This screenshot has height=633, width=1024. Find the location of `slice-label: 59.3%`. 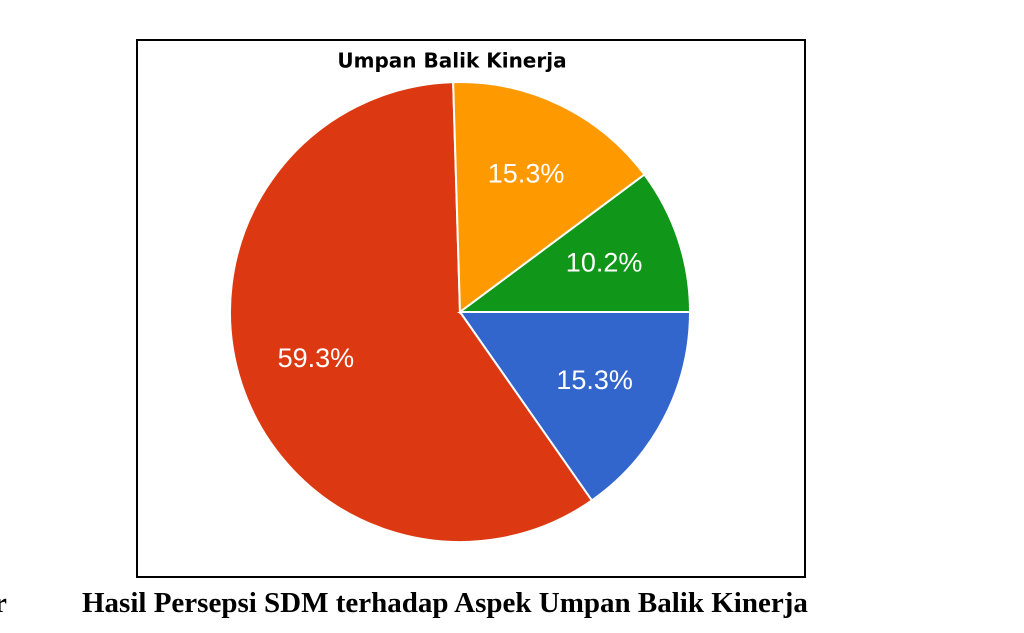

slice-label: 59.3% is located at coordinates (316, 358).